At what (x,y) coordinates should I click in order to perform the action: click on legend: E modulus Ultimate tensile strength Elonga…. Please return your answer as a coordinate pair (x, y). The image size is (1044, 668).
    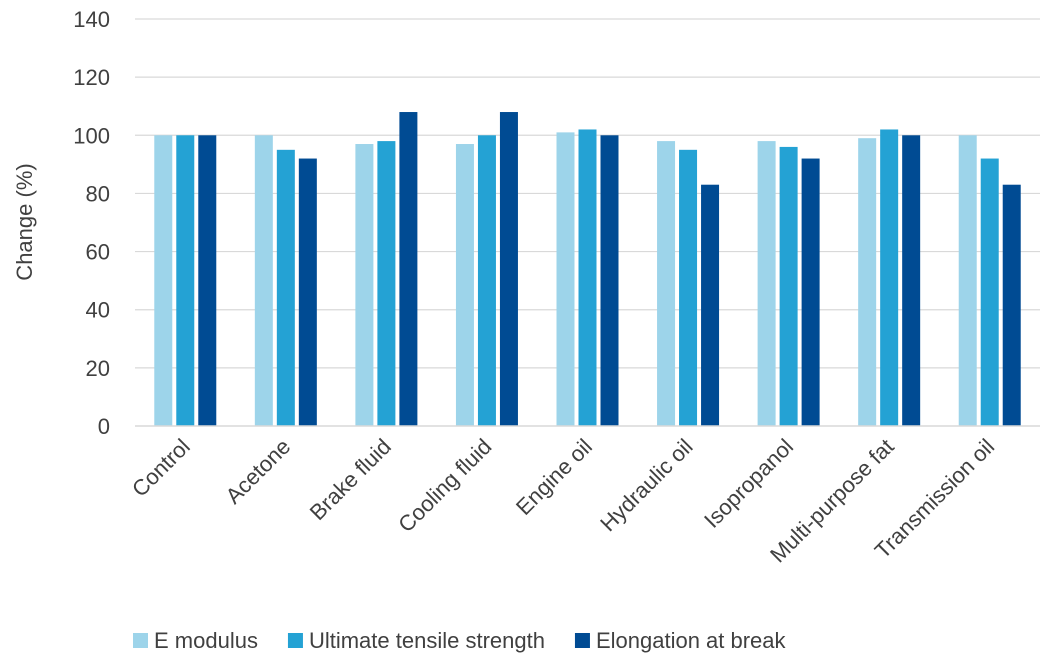
    Looking at the image, I should click on (460, 640).